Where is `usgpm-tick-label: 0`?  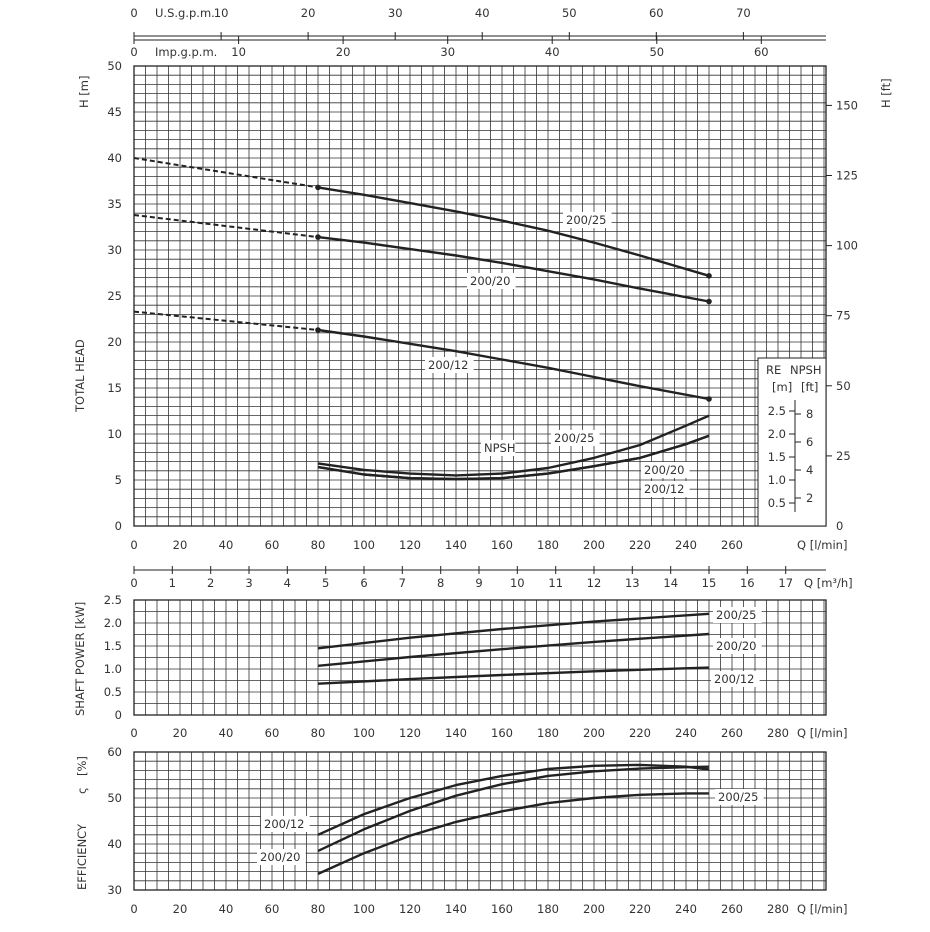
usgpm-tick-label: 0 is located at coordinates (133, 13).